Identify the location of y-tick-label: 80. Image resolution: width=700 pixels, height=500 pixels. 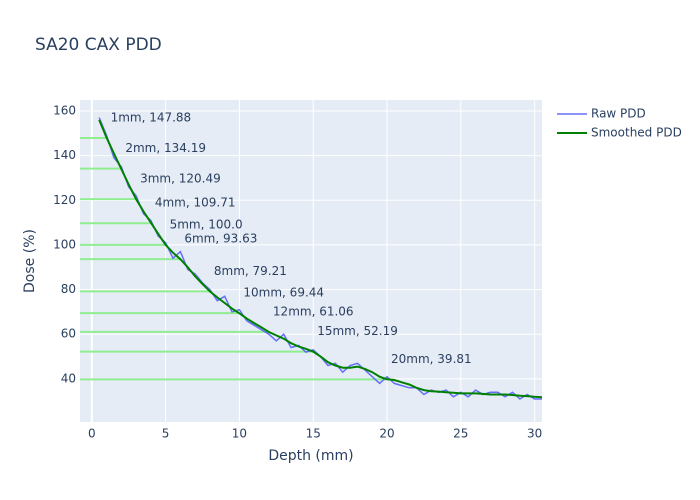
(68, 289).